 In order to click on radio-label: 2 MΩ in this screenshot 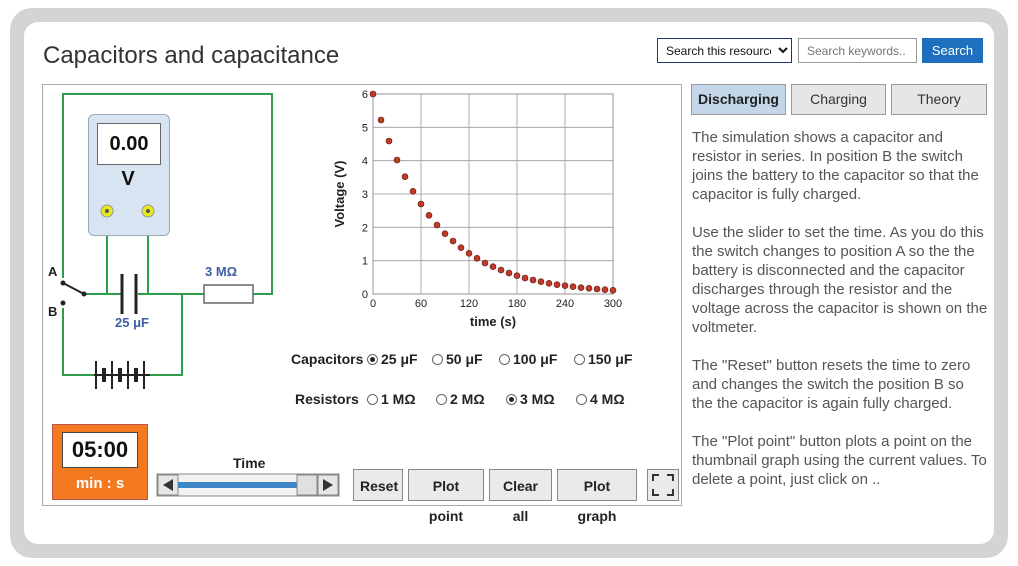, I will do `click(467, 399)`.